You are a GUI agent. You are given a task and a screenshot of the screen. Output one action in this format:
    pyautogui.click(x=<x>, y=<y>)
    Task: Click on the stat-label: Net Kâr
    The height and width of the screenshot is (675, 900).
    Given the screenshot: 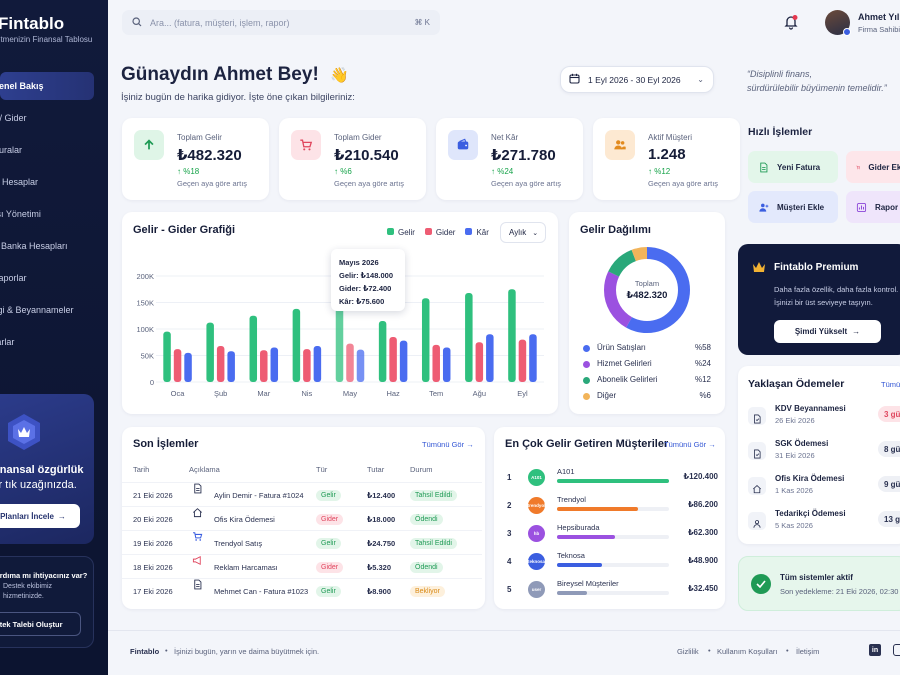 What is the action you would take?
    pyautogui.click(x=505, y=137)
    